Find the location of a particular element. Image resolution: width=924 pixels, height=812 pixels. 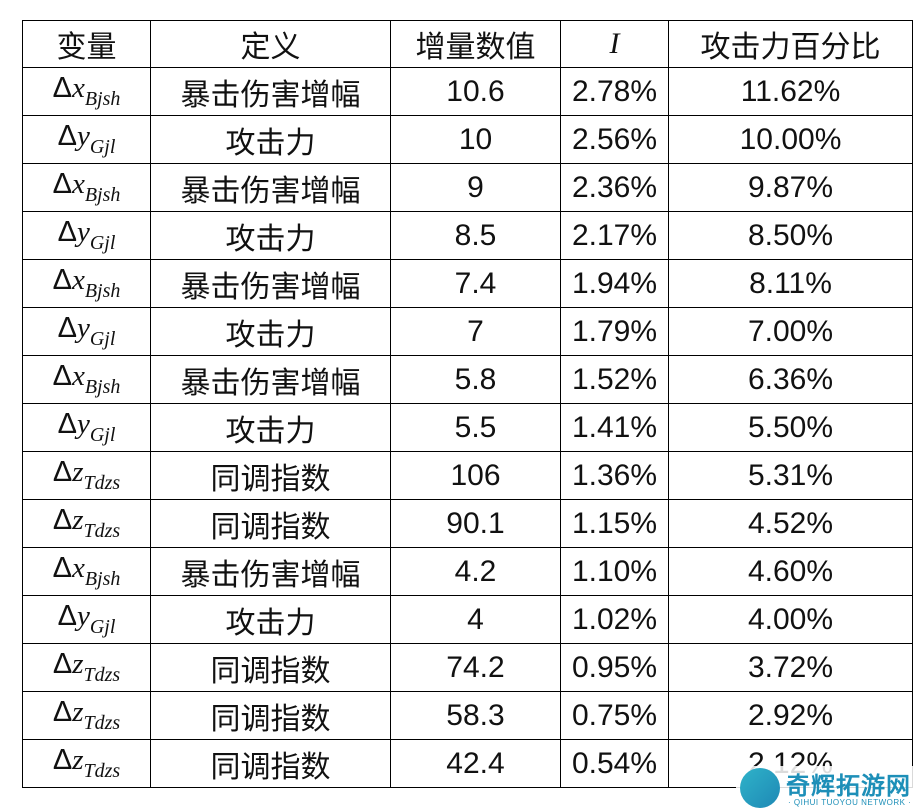

table-row: ΔyGjl 攻击力 10 2.56% 10.00% is located at coordinates (467, 139).